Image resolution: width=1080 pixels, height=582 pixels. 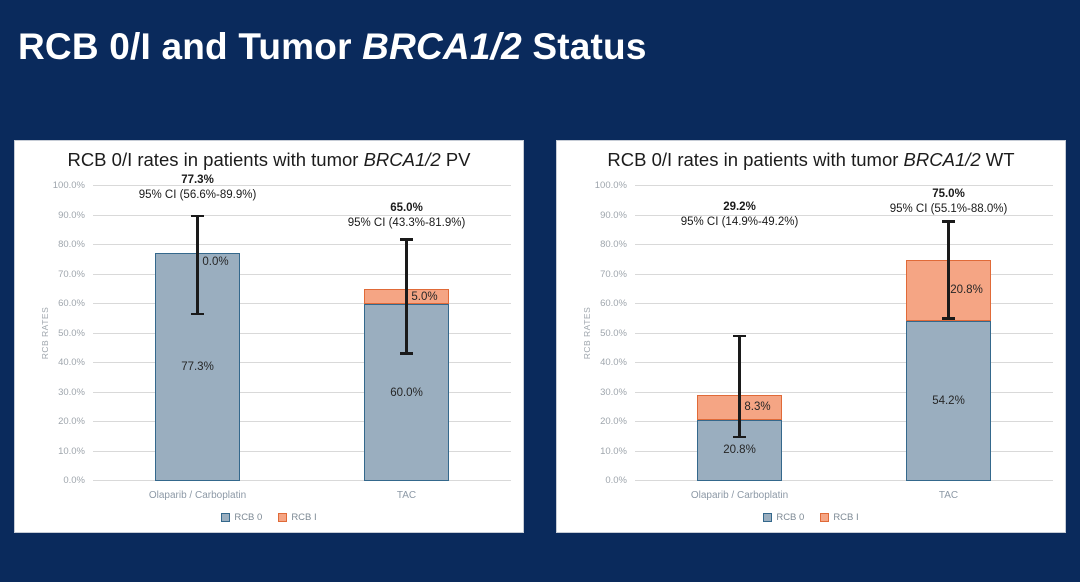 What do you see at coordinates (406, 222) in the screenshot?
I see `confidence-interval: 95% CI (43.3%-81.9%)` at bounding box center [406, 222].